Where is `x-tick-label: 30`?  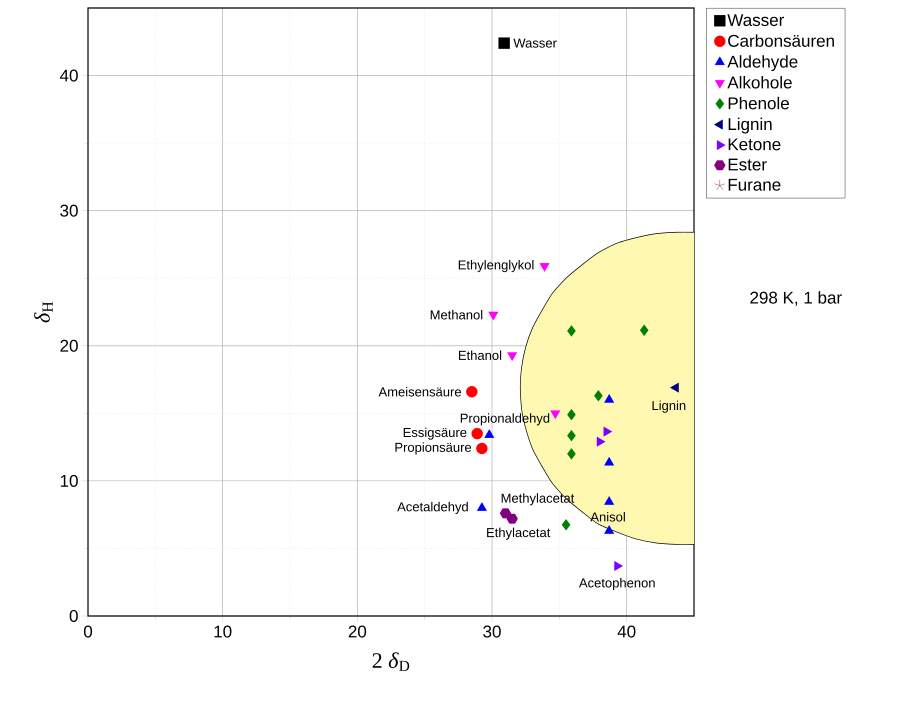
x-tick-label: 30 is located at coordinates (492, 632).